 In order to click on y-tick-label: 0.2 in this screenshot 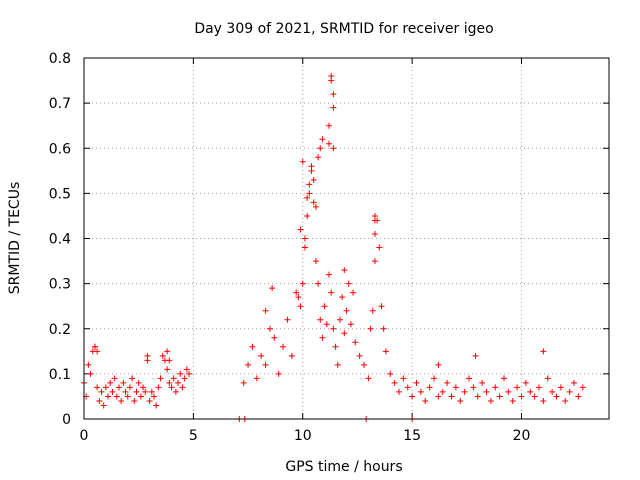, I will do `click(60, 330)`.